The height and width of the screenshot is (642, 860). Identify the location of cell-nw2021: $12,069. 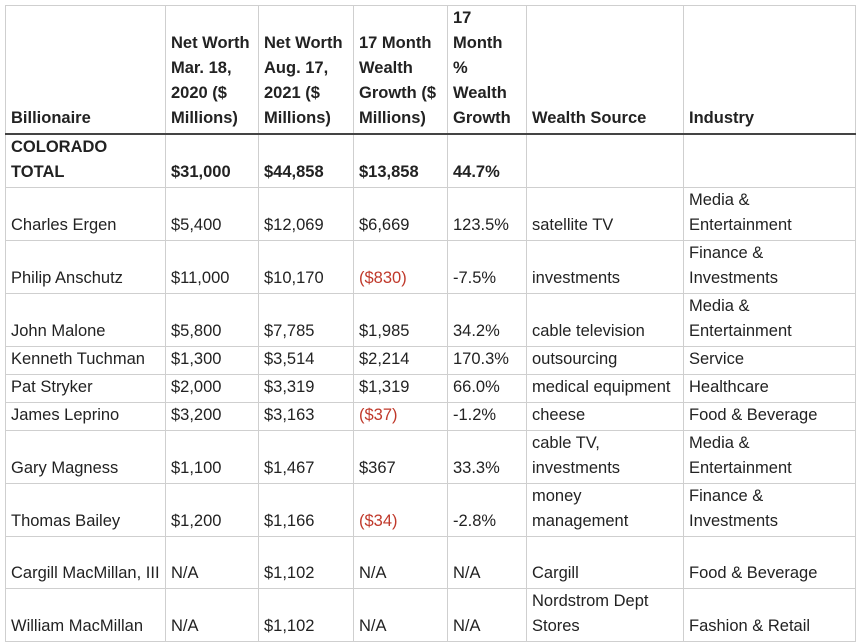
(306, 214).